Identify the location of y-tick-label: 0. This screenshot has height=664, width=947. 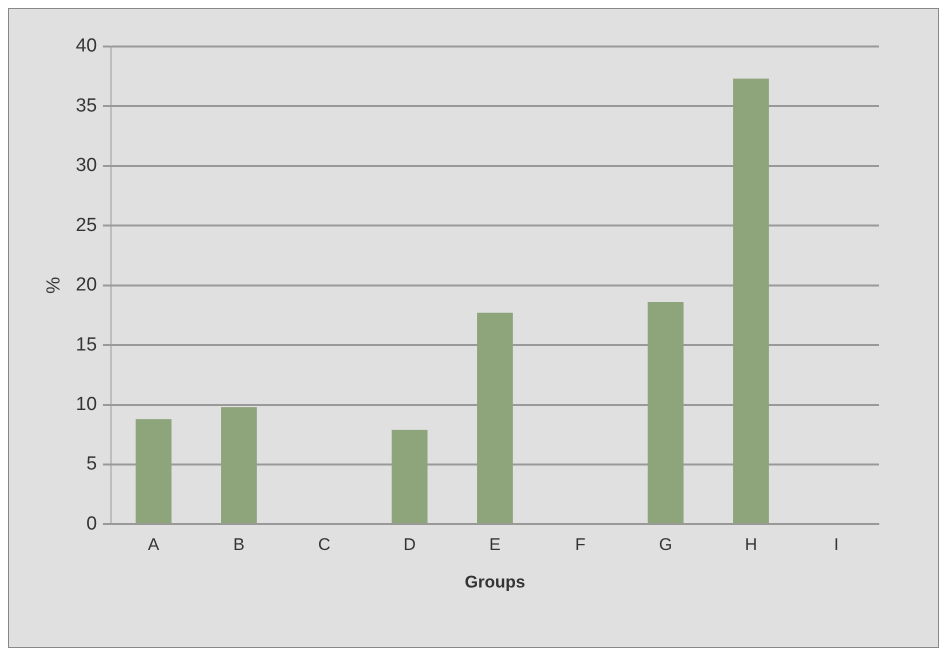
(91, 523).